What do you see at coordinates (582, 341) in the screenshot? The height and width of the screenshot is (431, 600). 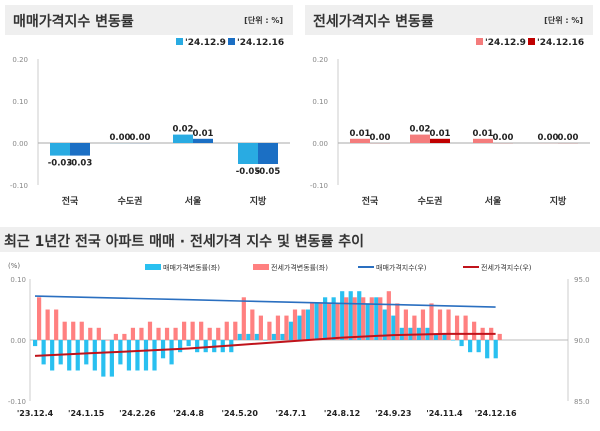 I see `y2-tick-label: 90.0` at bounding box center [582, 341].